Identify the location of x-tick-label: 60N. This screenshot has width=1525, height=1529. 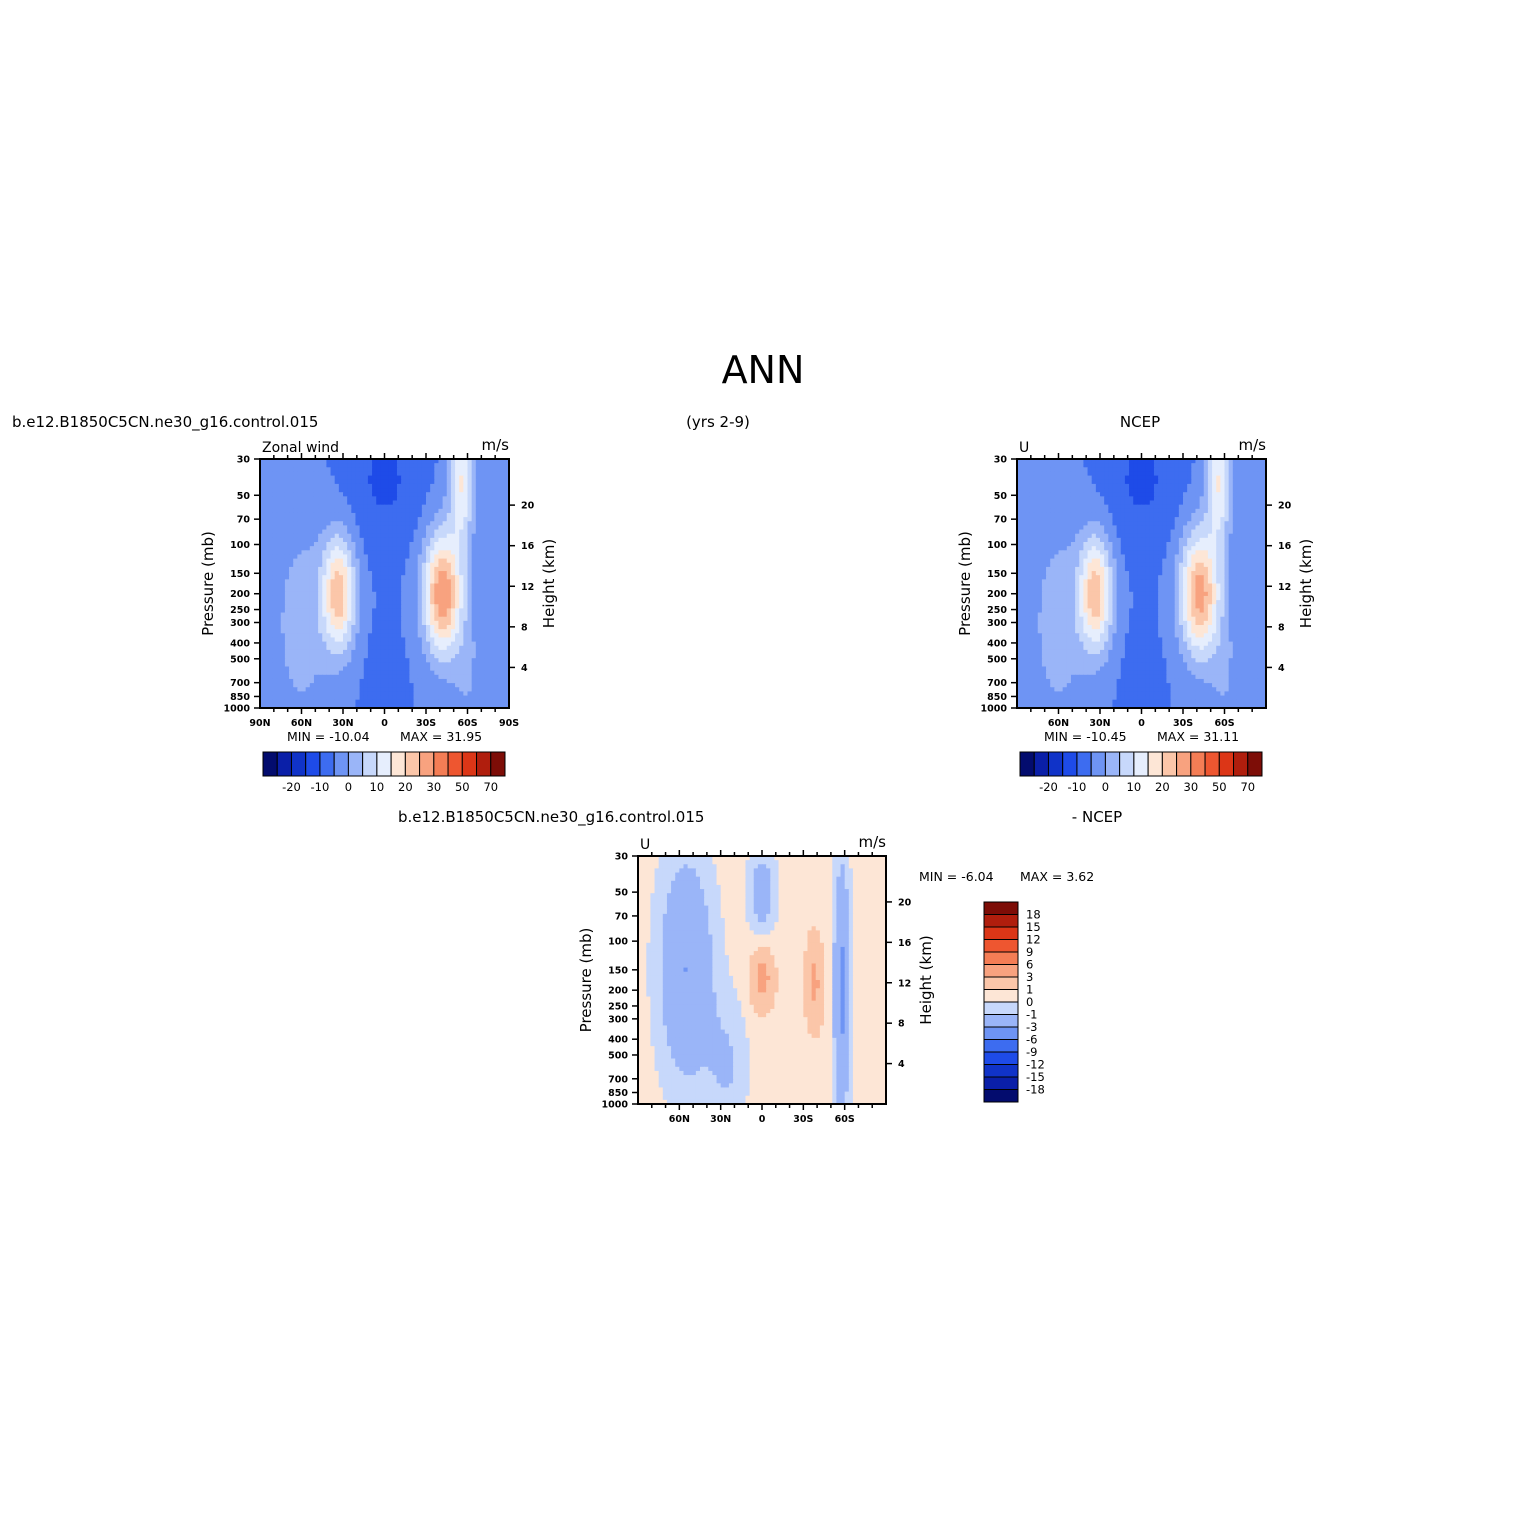
(301, 723).